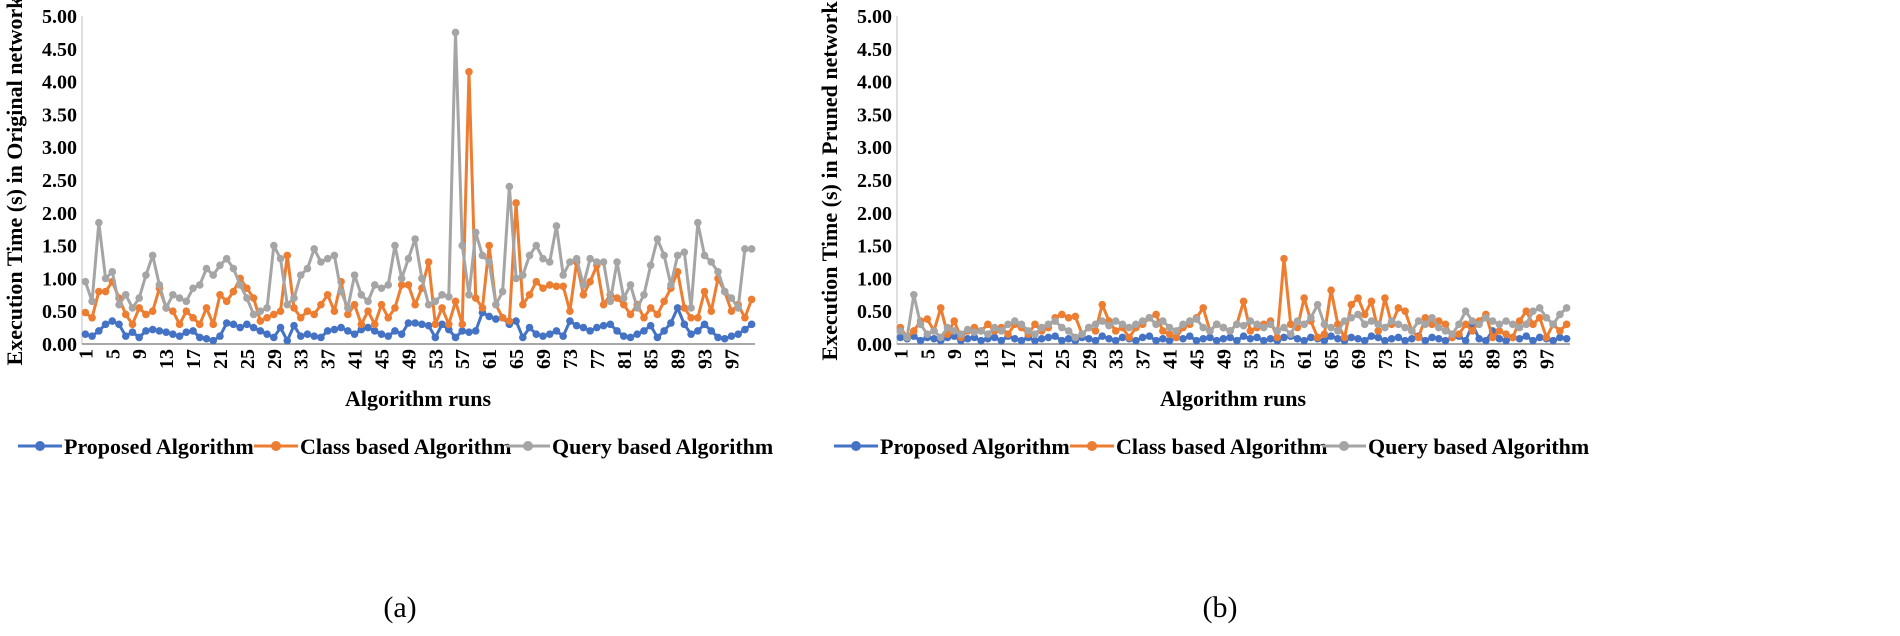  I want to click on legend-label: Proposed Algorithm, so click(159, 446).